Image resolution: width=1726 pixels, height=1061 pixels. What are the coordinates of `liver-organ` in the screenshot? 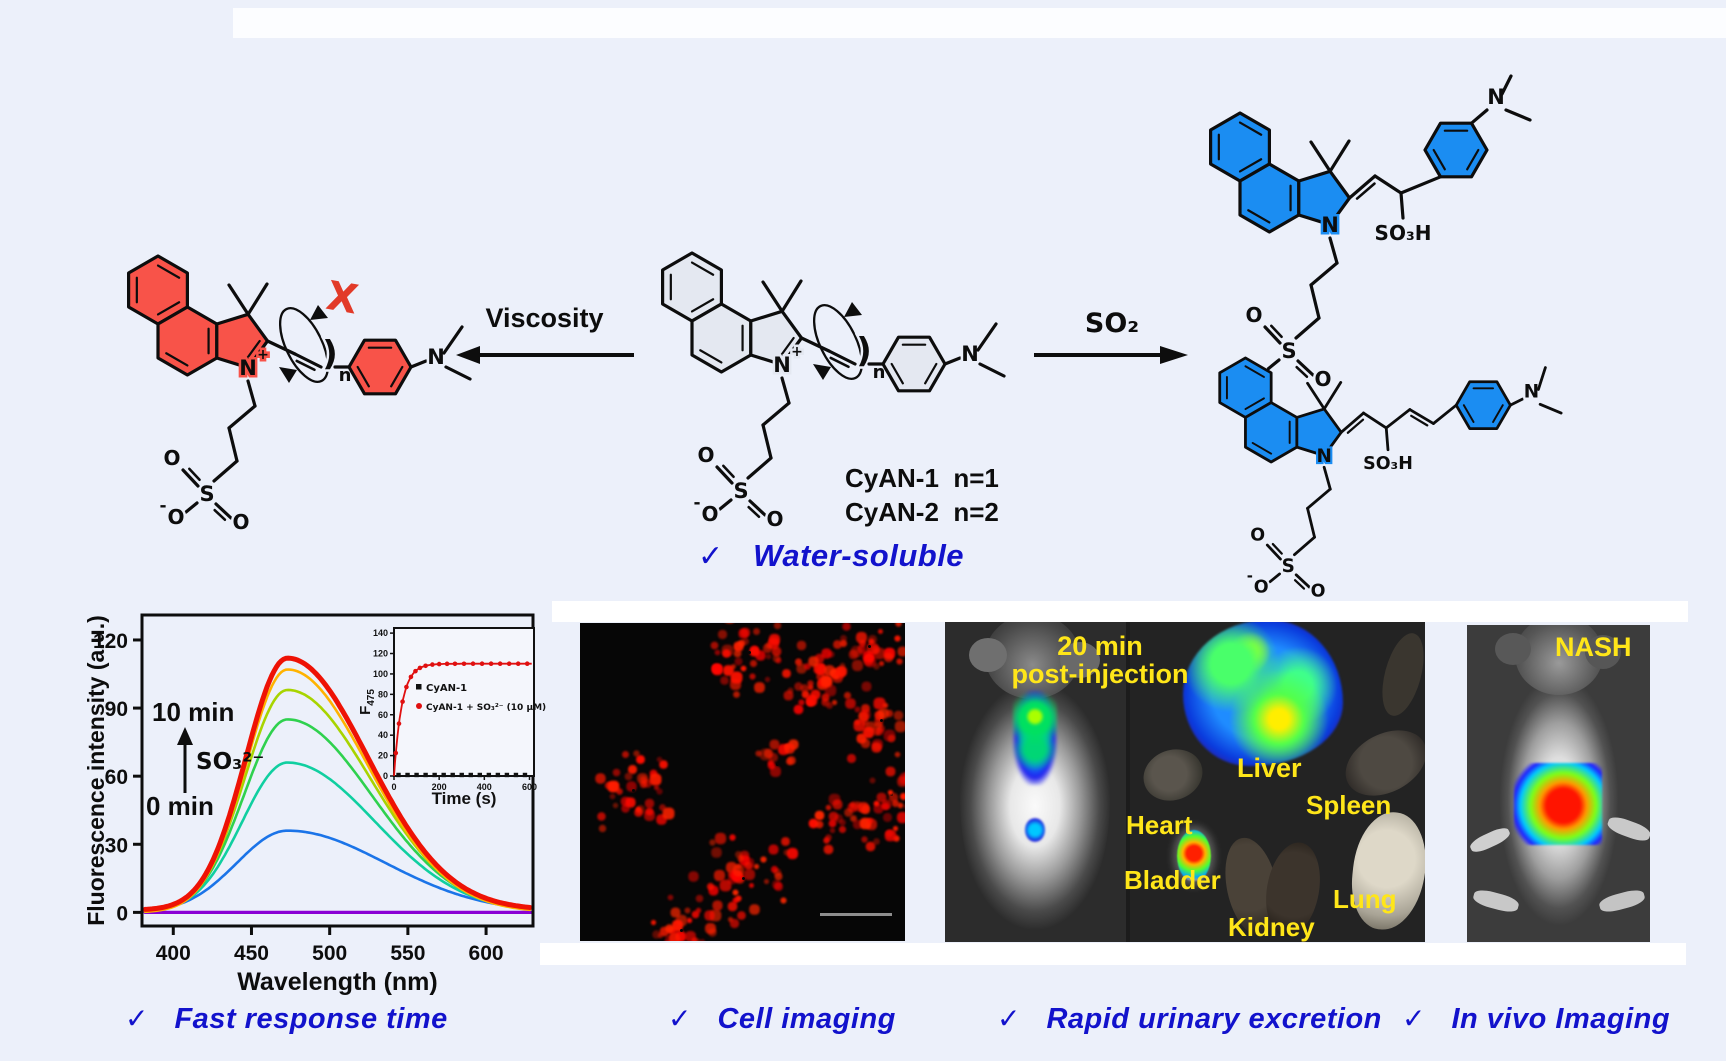 It's located at (1263, 694).